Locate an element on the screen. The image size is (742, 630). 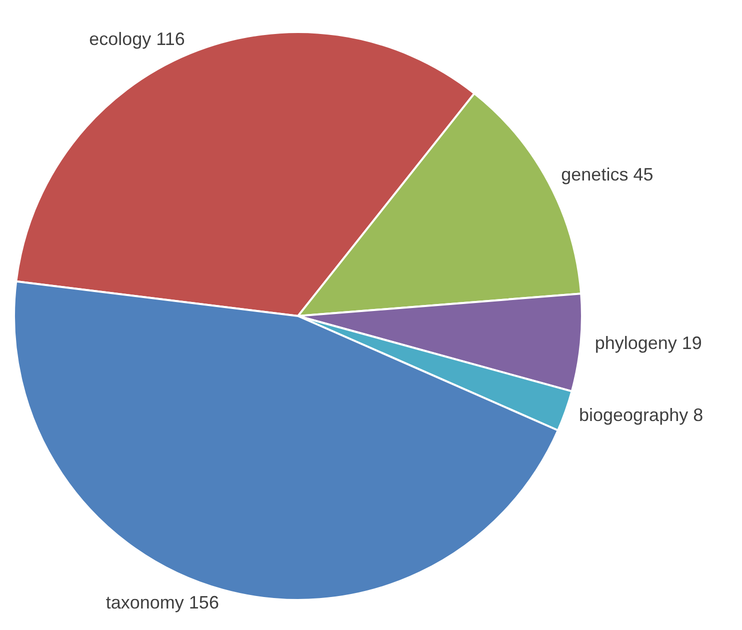
data-label: 116 is located at coordinates (170, 39).